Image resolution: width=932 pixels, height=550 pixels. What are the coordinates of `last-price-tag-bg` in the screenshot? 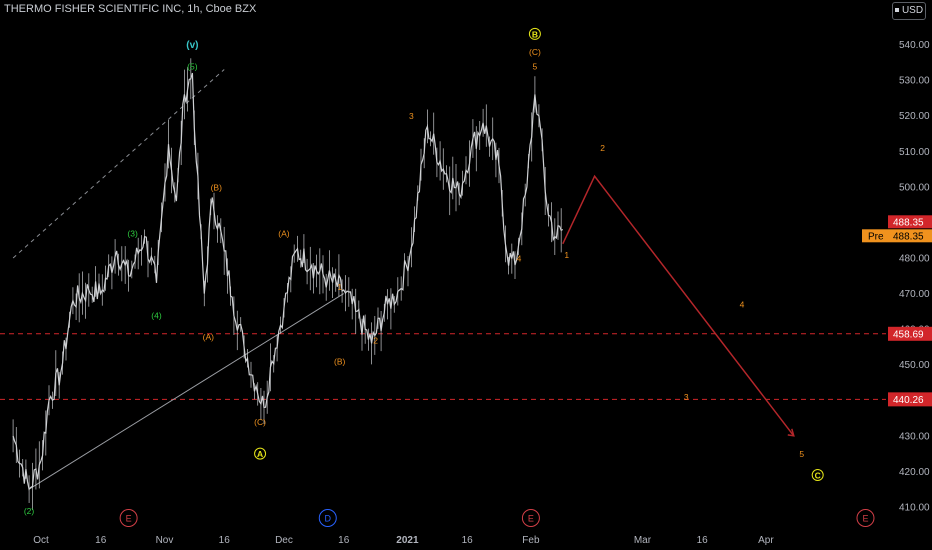 It's located at (910, 222).